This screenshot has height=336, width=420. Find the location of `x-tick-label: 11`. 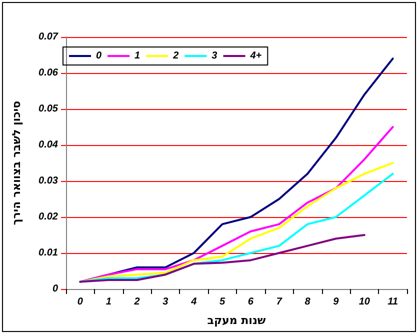

x-tick-label: 11 is located at coordinates (393, 302).